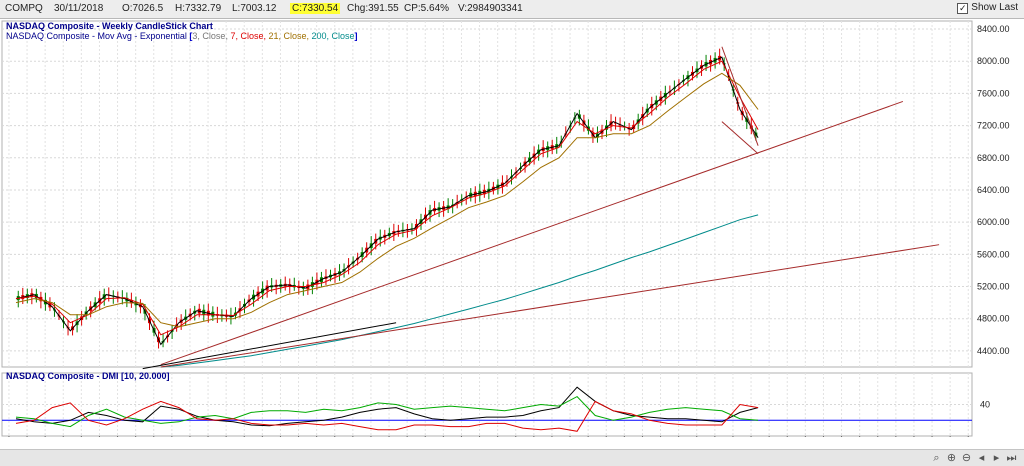 The height and width of the screenshot is (466, 1024). Describe the element at coordinates (993, 93) in the screenshot. I see `price-tick-label: 7600.00` at that location.